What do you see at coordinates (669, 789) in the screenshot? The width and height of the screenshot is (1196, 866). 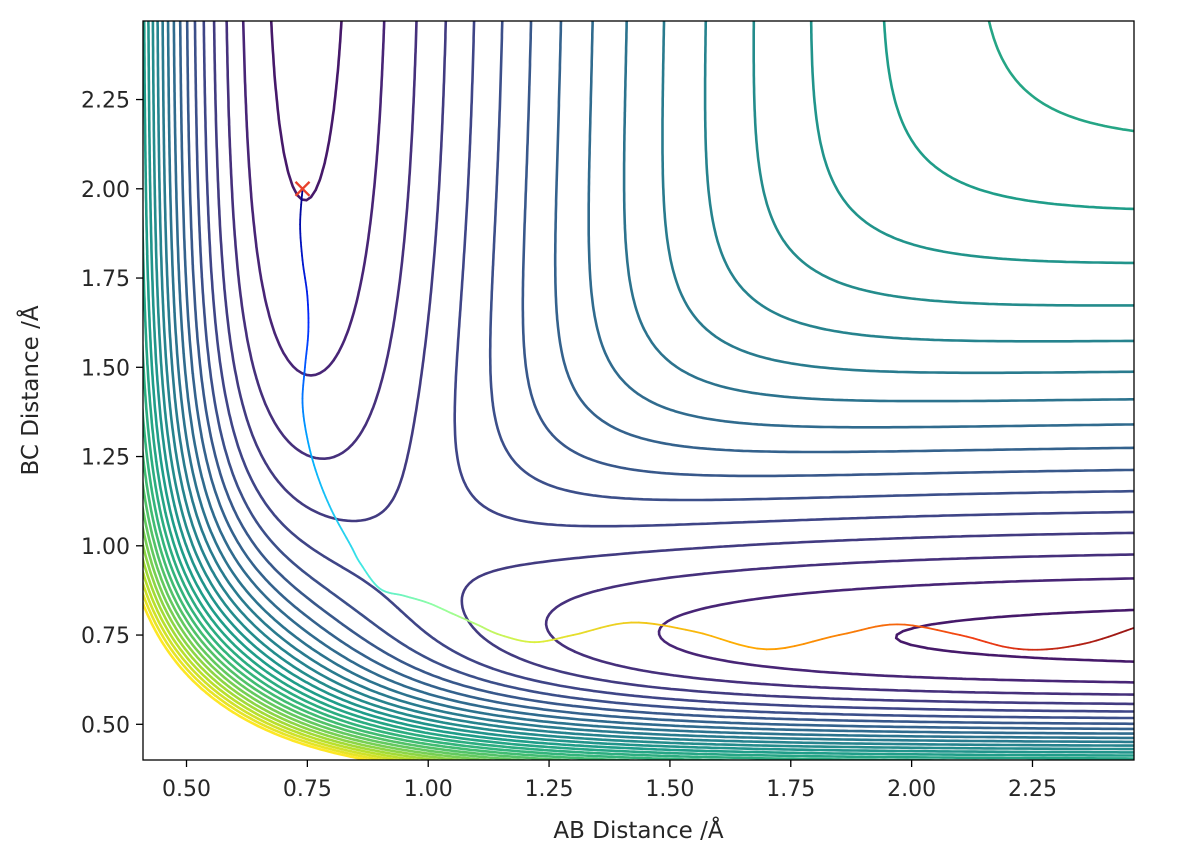 I see `x-tick-label: 1.50` at bounding box center [669, 789].